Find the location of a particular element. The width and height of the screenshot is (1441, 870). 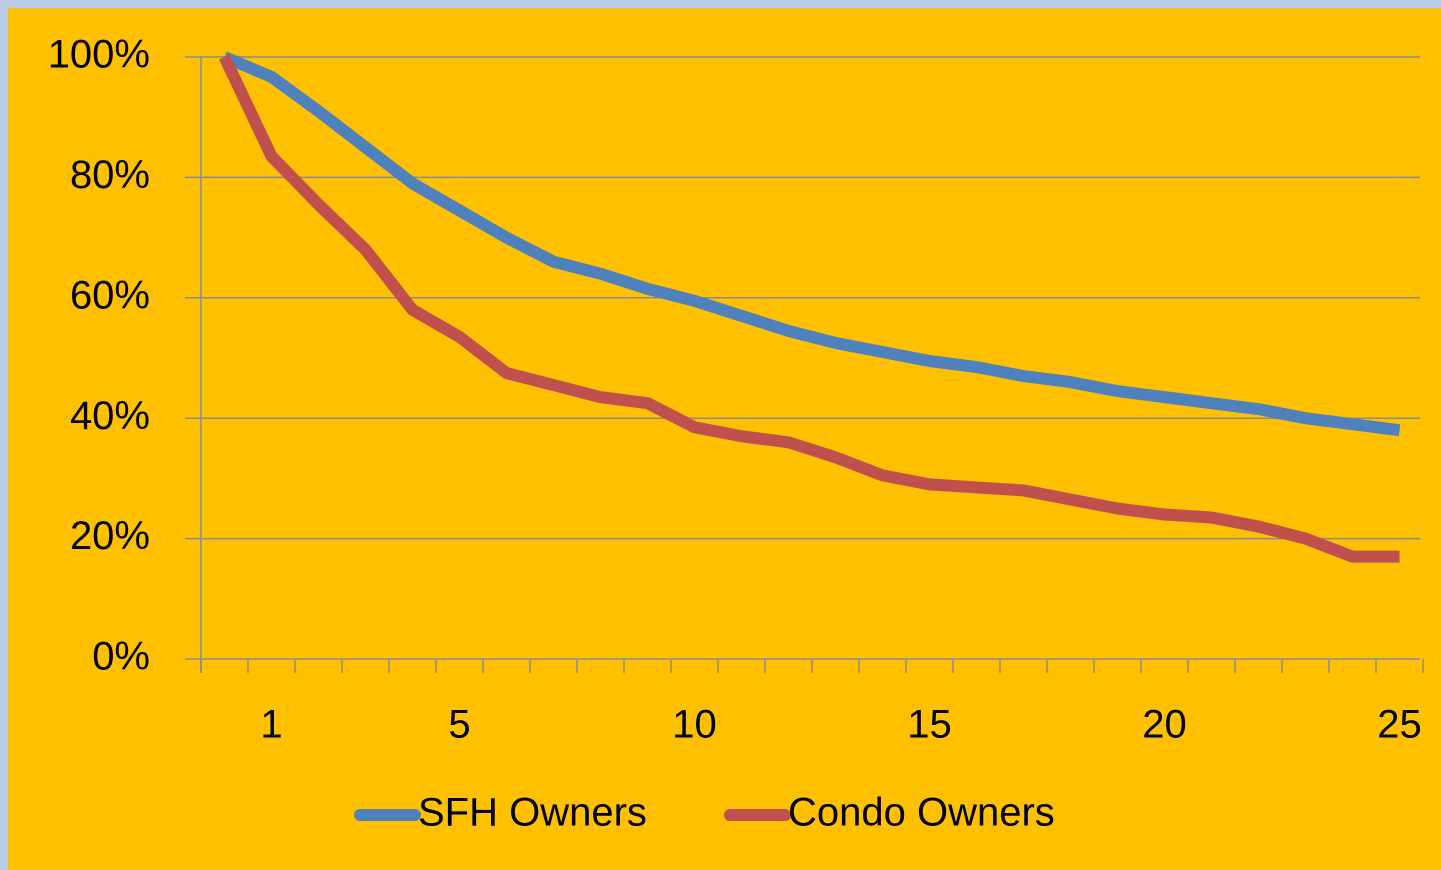

y-tick-label: 60% is located at coordinates (110, 295).